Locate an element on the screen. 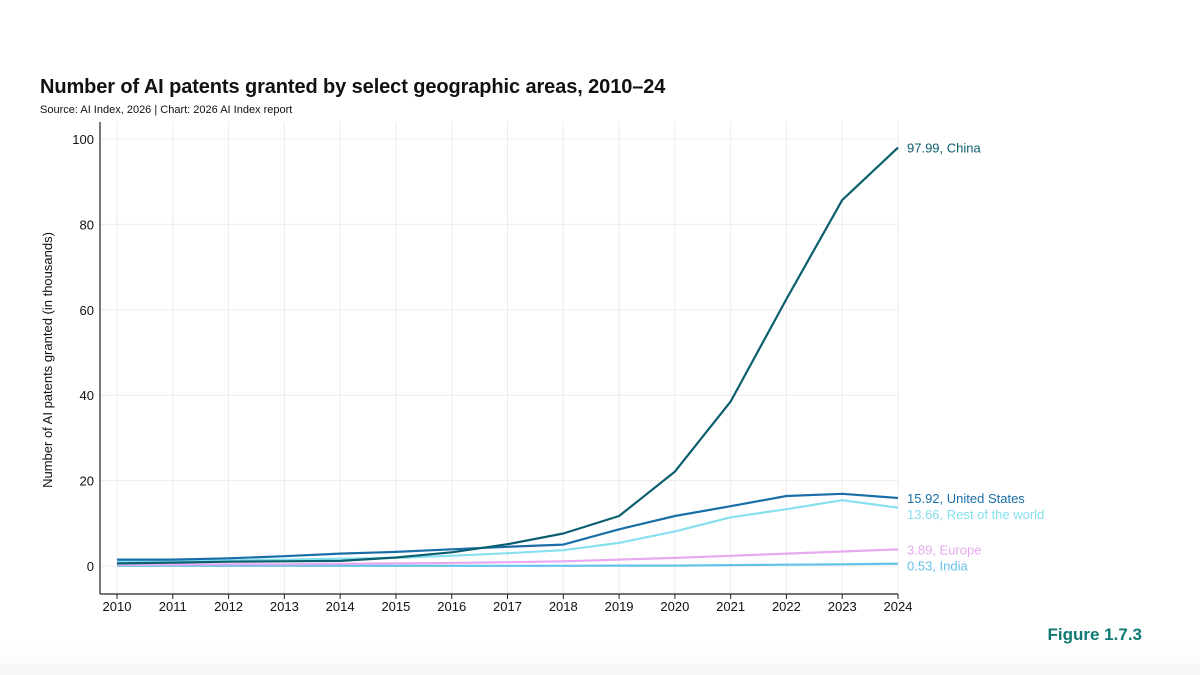  x-tick-label: 2020 is located at coordinates (674, 606).